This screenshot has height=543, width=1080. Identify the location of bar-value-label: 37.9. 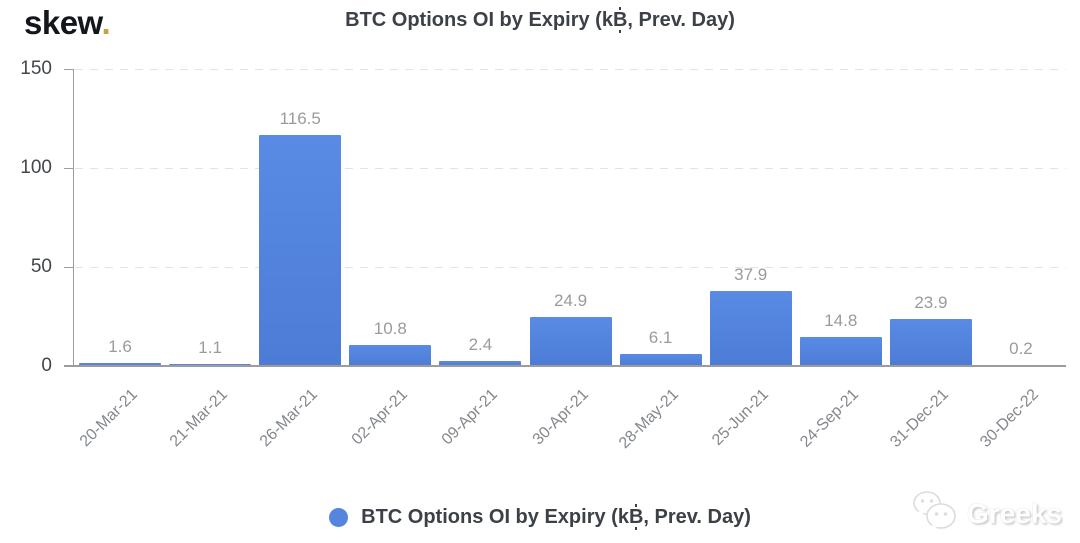
(751, 274).